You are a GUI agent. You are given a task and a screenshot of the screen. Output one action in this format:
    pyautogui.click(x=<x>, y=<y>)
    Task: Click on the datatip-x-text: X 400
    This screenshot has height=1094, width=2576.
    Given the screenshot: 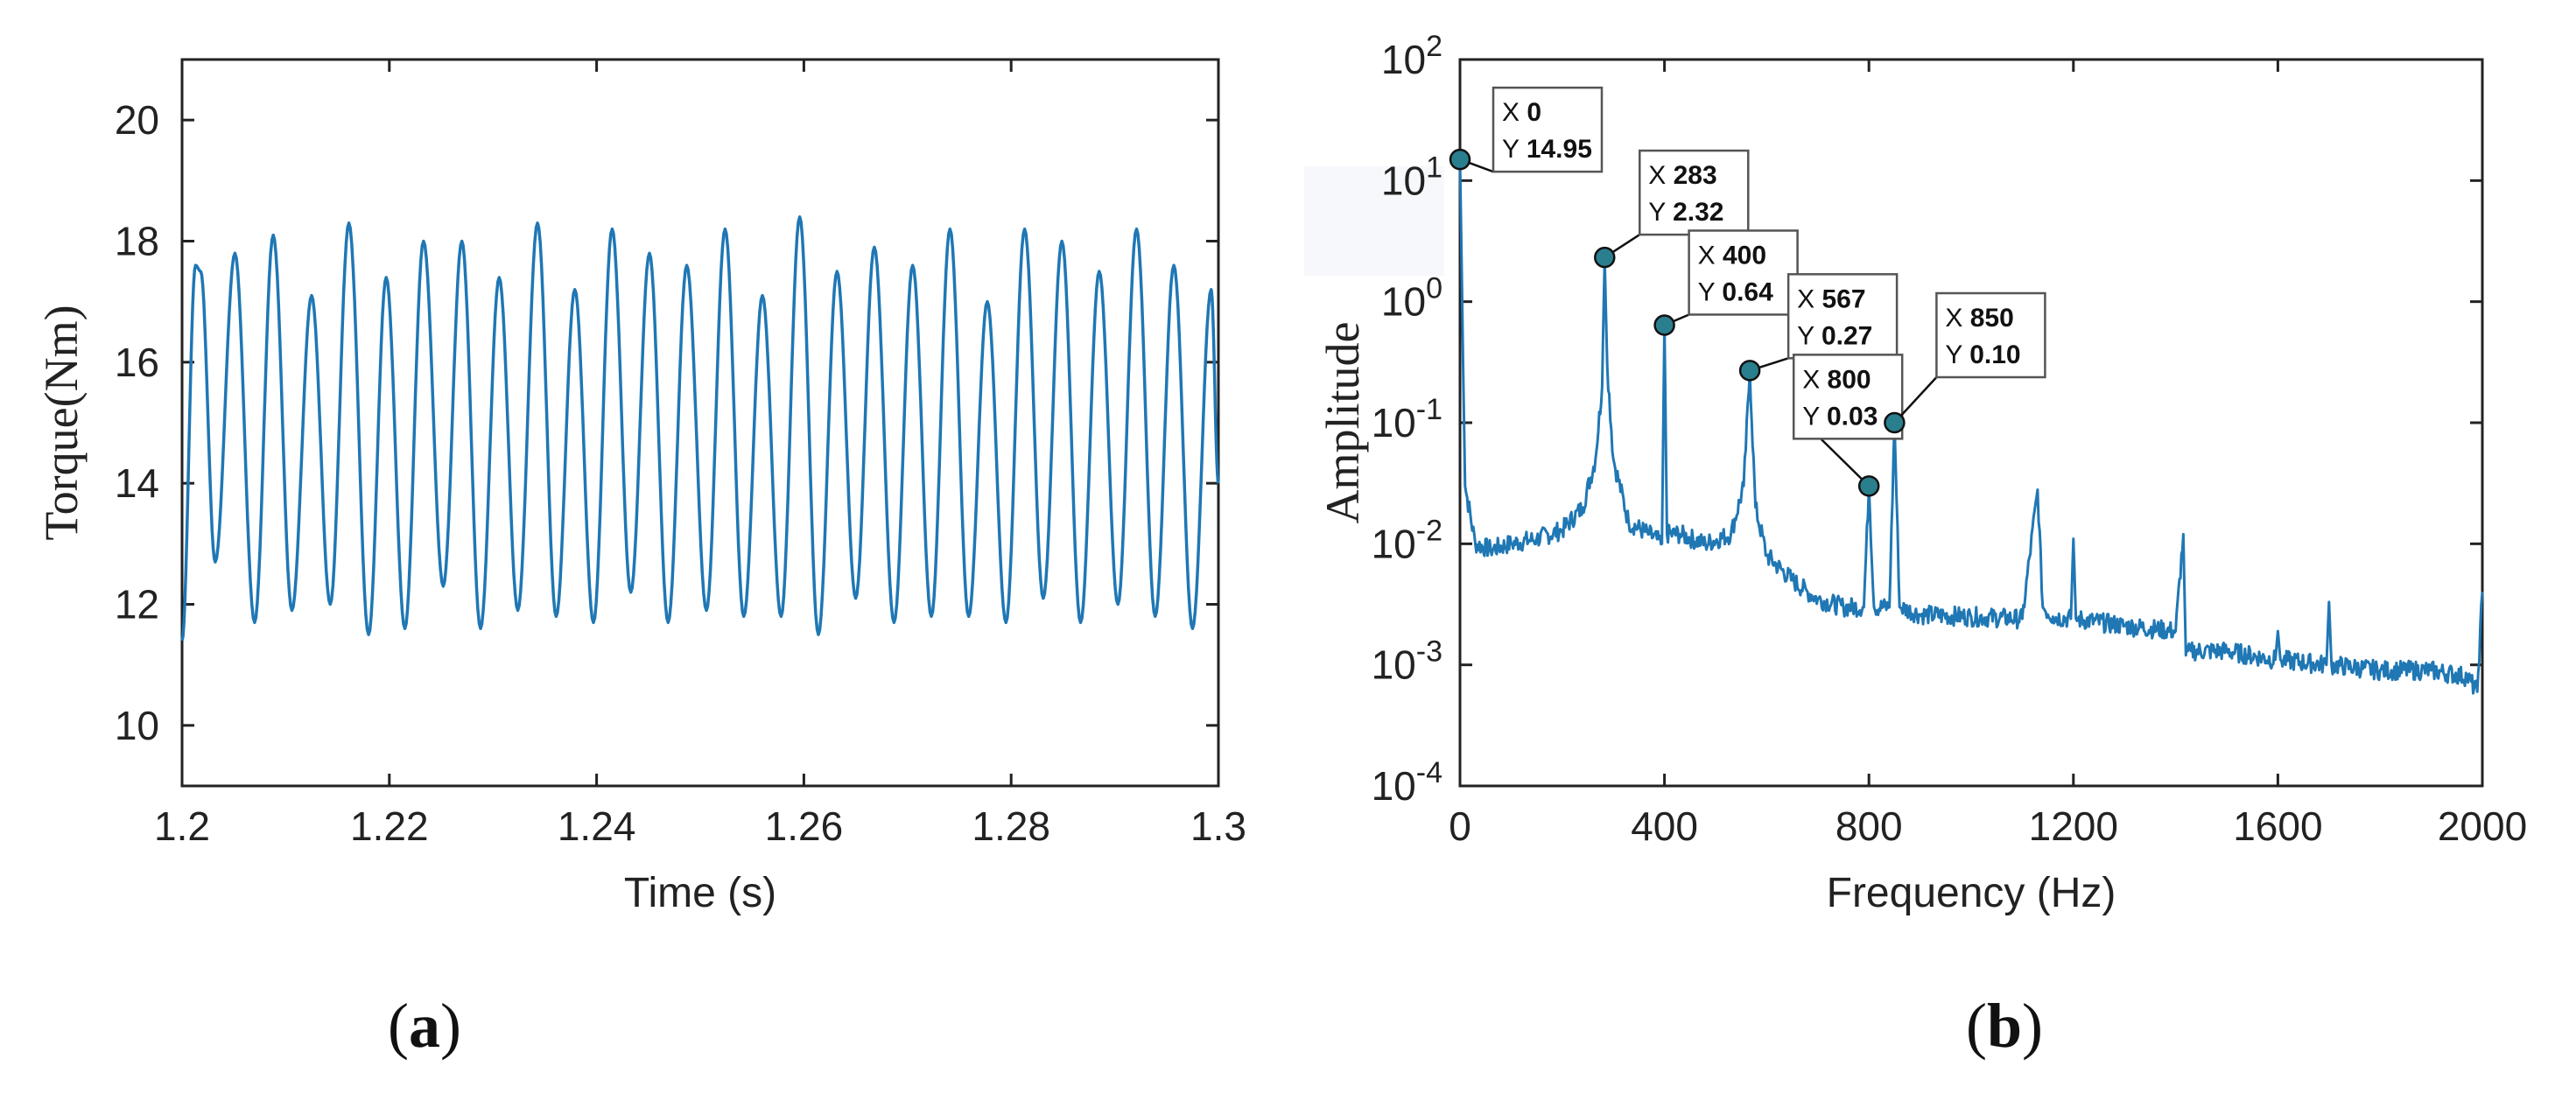 What is the action you would take?
    pyautogui.click(x=1732, y=256)
    